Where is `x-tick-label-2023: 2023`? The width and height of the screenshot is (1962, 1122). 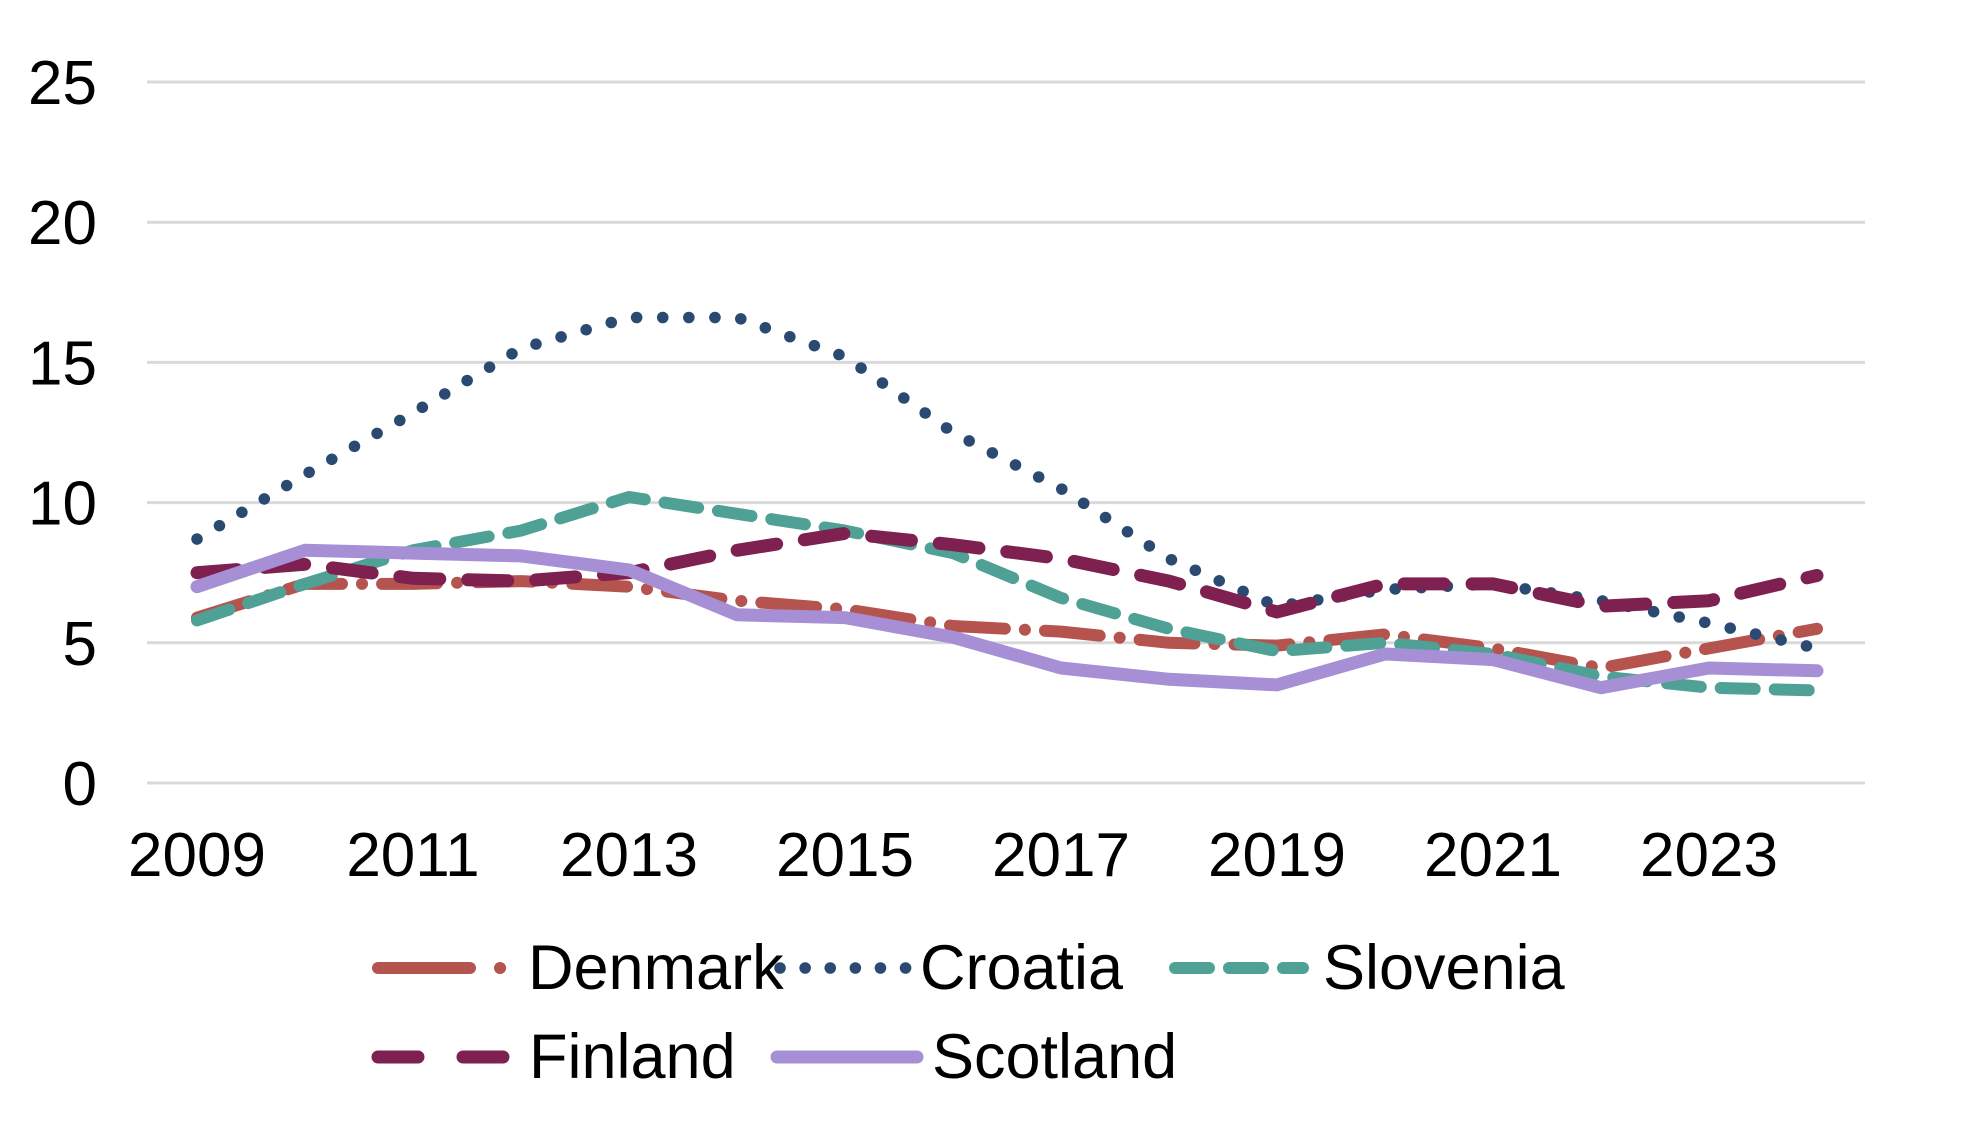 x-tick-label-2023: 2023 is located at coordinates (1709, 855).